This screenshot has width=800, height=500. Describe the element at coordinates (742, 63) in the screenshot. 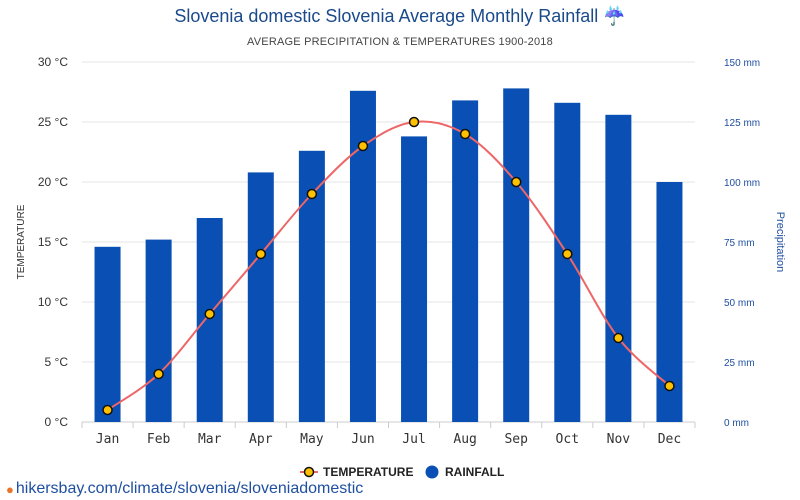

I see `y-tick-right: 150 mm` at that location.